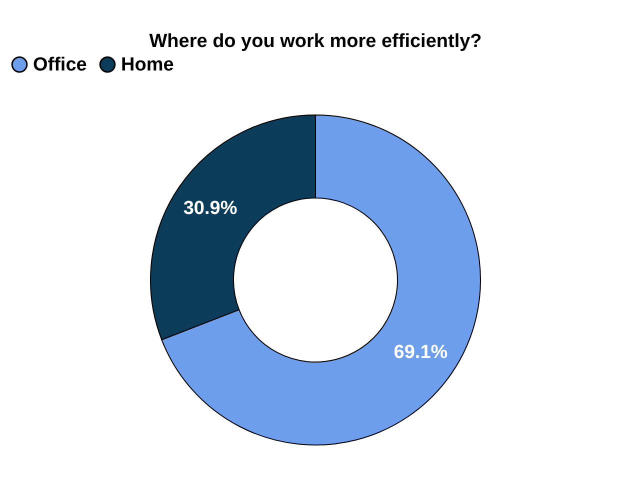 The height and width of the screenshot is (479, 631). I want to click on legend-label: Office, so click(60, 65).